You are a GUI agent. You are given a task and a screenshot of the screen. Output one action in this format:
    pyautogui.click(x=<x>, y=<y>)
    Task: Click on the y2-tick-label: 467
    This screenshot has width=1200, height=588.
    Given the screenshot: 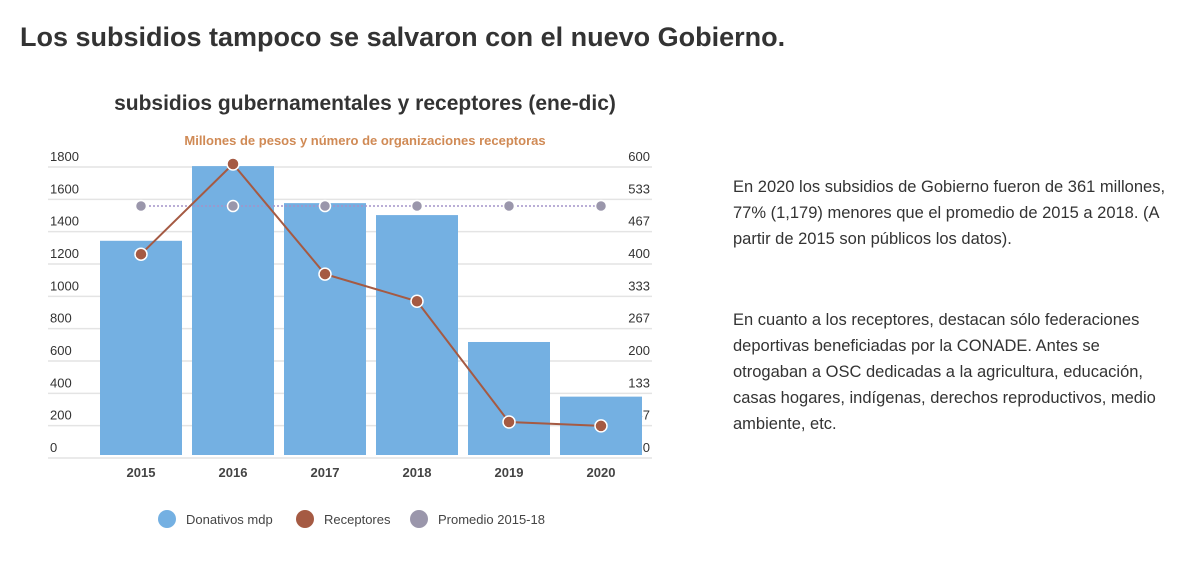 What is the action you would take?
    pyautogui.click(x=639, y=221)
    